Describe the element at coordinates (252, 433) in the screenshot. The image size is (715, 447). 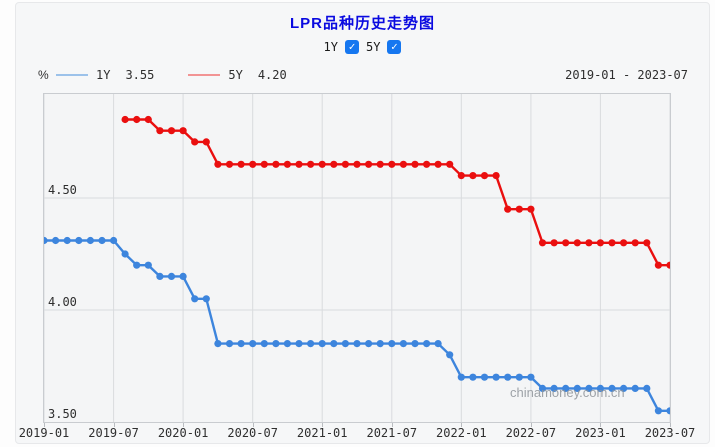
I see `x-axis-label: 2020-07` at that location.